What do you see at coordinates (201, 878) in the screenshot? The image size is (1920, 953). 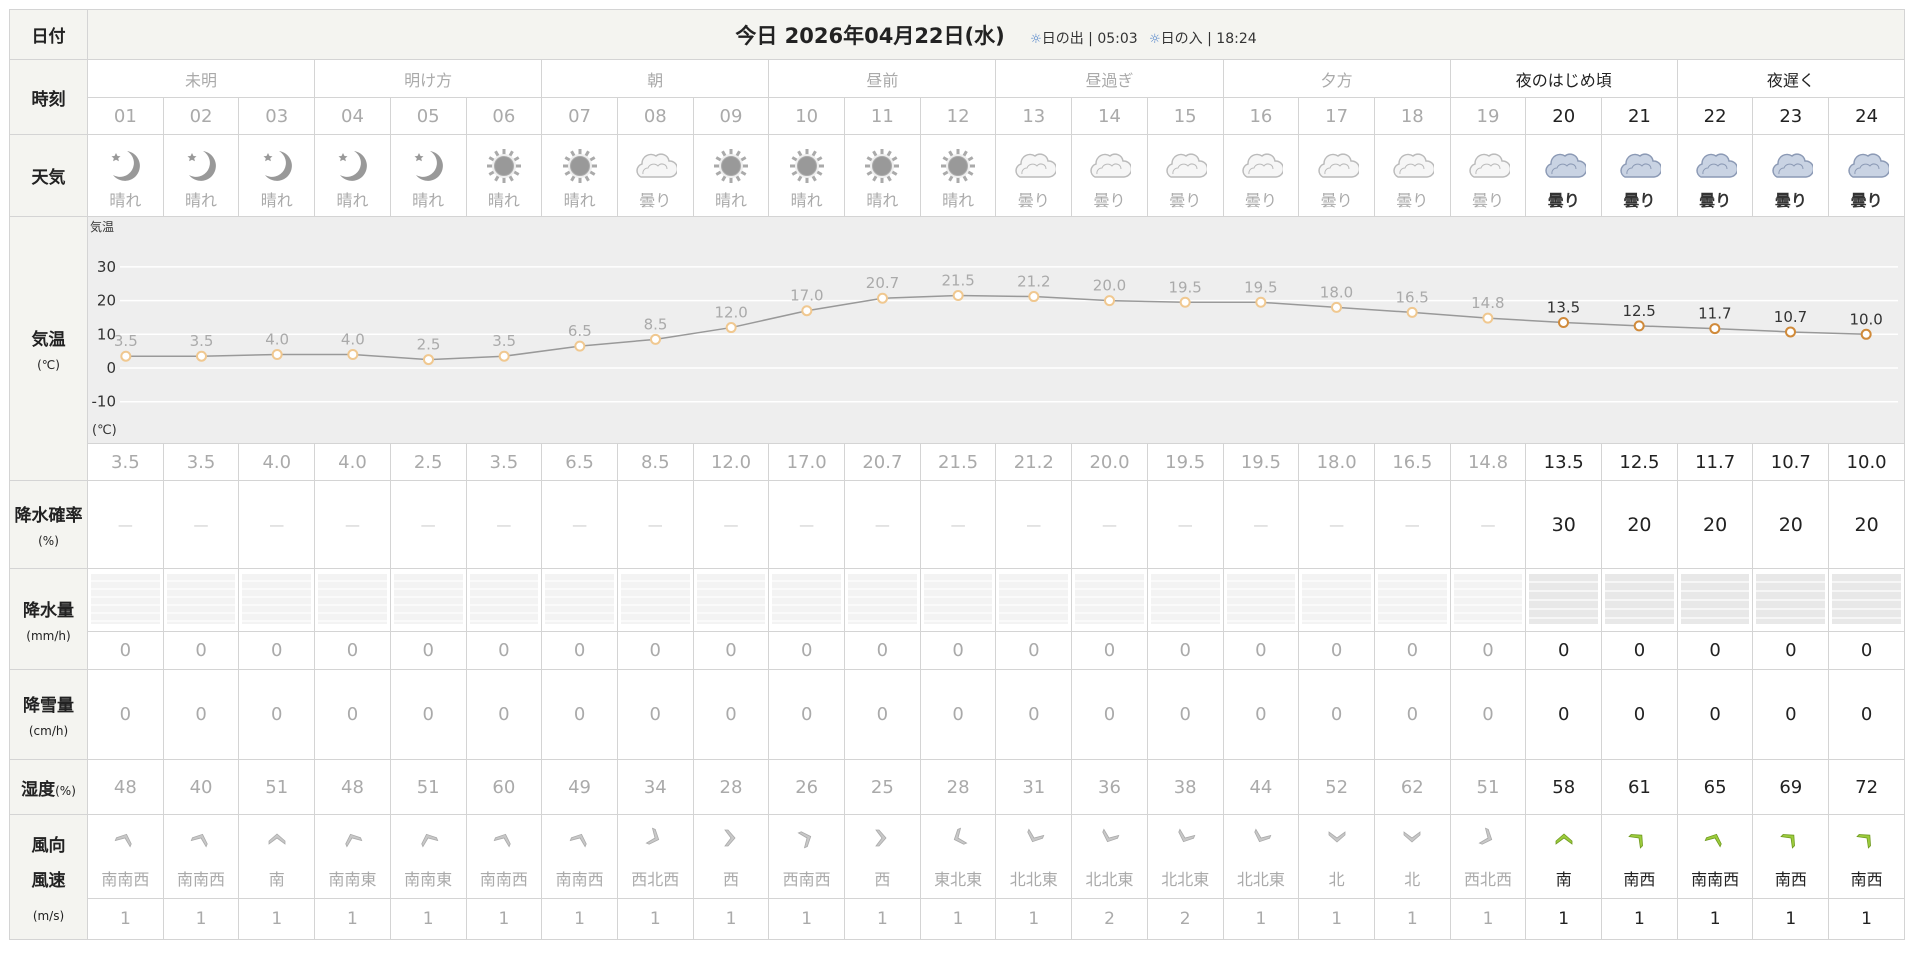 I see `wind-dir-cell: 南南西` at bounding box center [201, 878].